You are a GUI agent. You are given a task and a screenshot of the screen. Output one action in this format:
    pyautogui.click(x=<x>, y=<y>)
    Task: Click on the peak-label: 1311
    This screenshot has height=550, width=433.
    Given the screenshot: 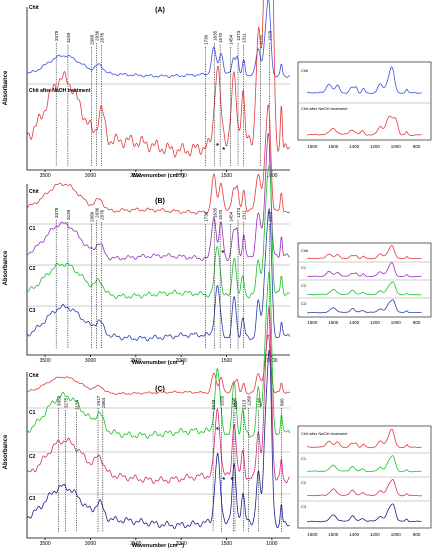 What is the action you would take?
    pyautogui.click(x=244, y=215)
    